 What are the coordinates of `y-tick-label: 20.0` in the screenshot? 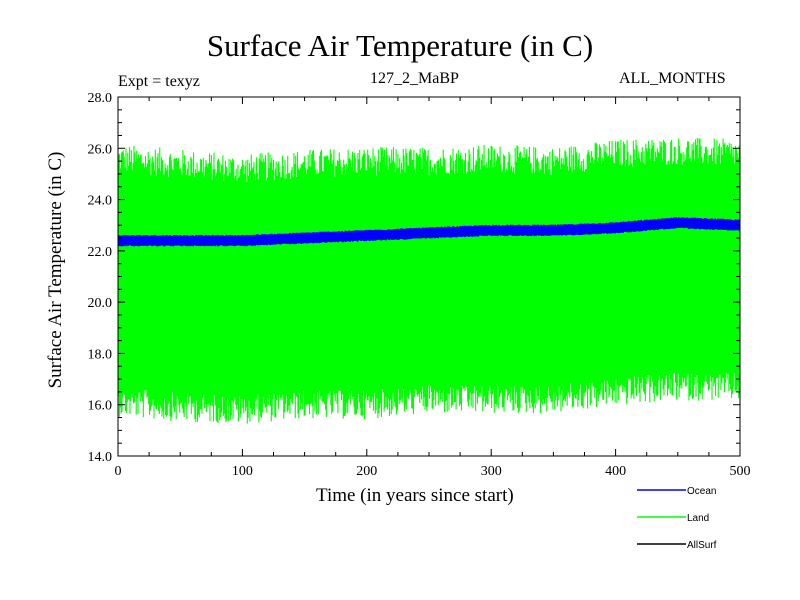 It's located at (100, 303).